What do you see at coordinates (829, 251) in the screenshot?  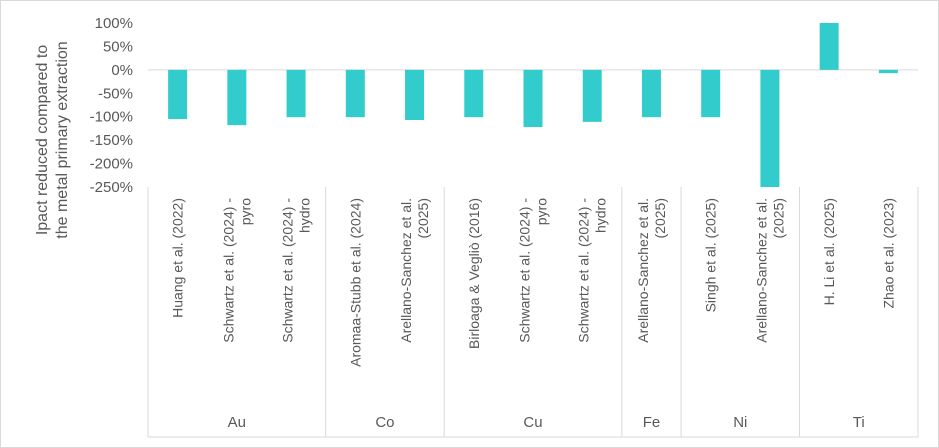 I see `category-label: H. Li et al. (2025)` at bounding box center [829, 251].